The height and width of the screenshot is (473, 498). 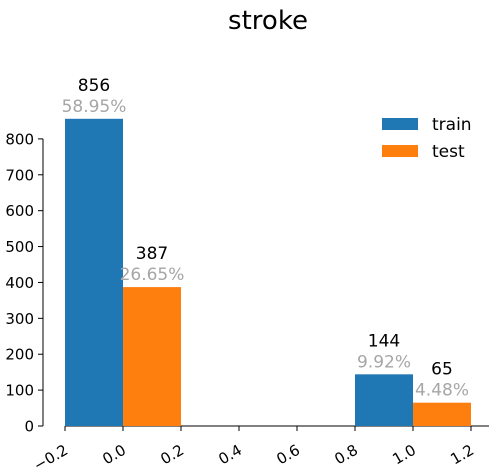 I want to click on legend-label-train: train, so click(x=452, y=125).